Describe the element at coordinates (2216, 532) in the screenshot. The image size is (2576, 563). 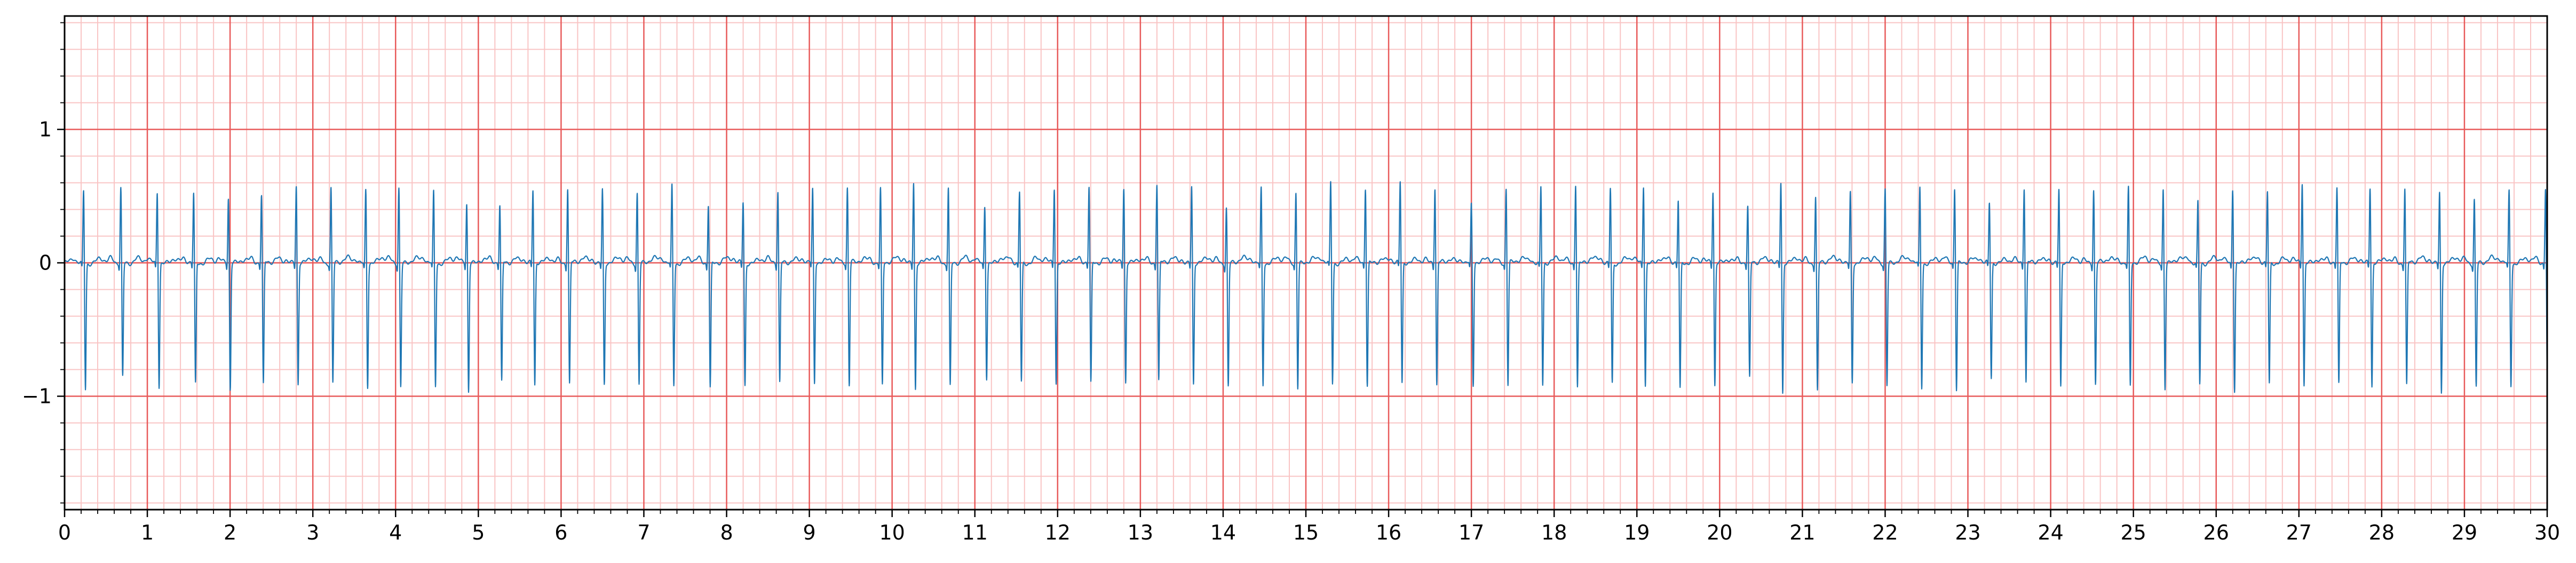
I see `x-tick-label: 26` at that location.